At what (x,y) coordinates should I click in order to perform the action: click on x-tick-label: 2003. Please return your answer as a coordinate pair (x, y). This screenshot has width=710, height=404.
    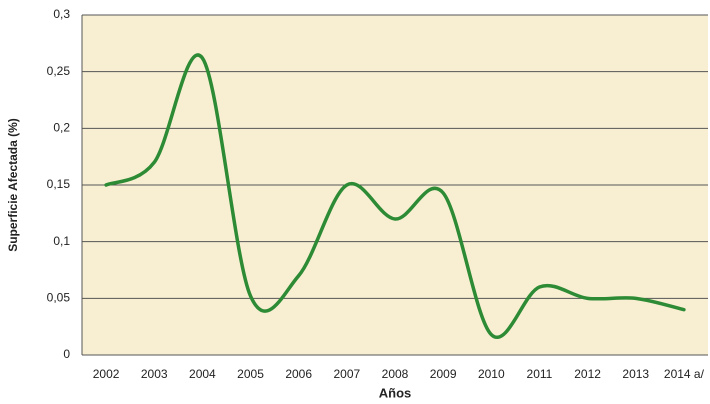
    Looking at the image, I should click on (154, 374).